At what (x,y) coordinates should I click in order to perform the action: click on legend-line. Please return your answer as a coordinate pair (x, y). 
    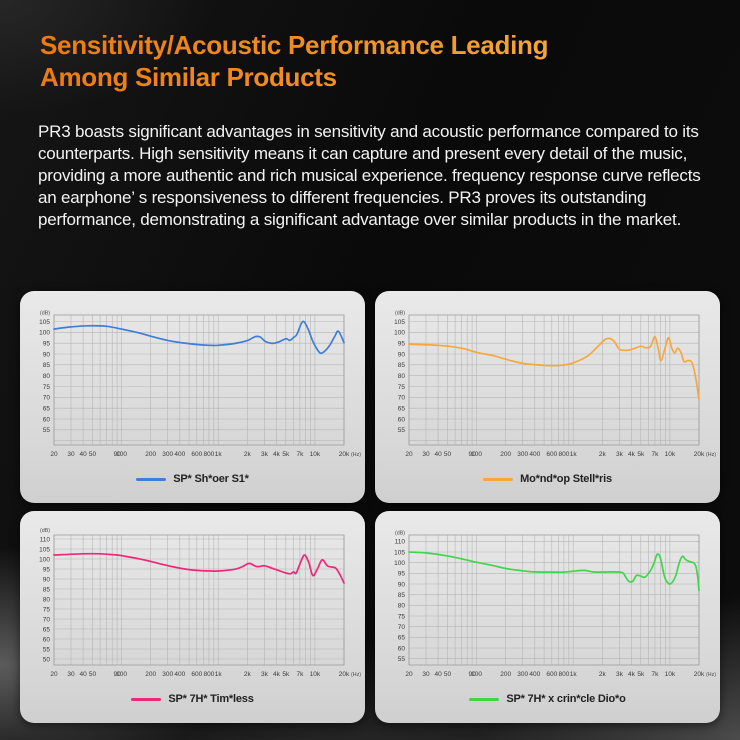
    Looking at the image, I should click on (484, 699).